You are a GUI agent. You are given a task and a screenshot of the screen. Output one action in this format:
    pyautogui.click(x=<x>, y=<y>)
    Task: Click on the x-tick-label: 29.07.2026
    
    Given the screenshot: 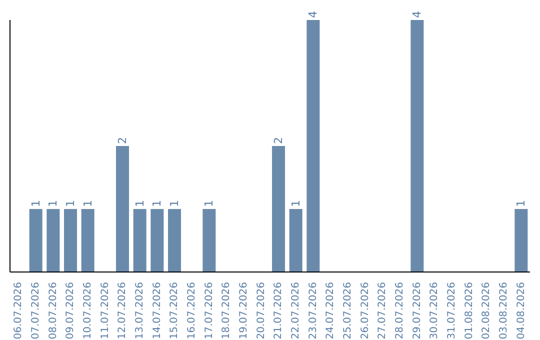 What is the action you would take?
    pyautogui.click(x=417, y=311)
    